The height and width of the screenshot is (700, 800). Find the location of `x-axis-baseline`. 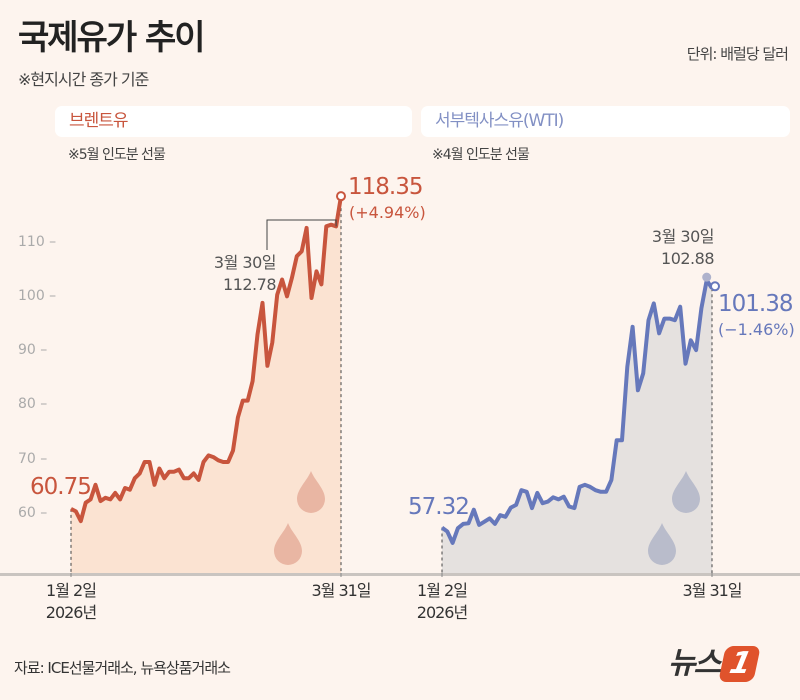

x-axis-baseline is located at coordinates (400, 574).